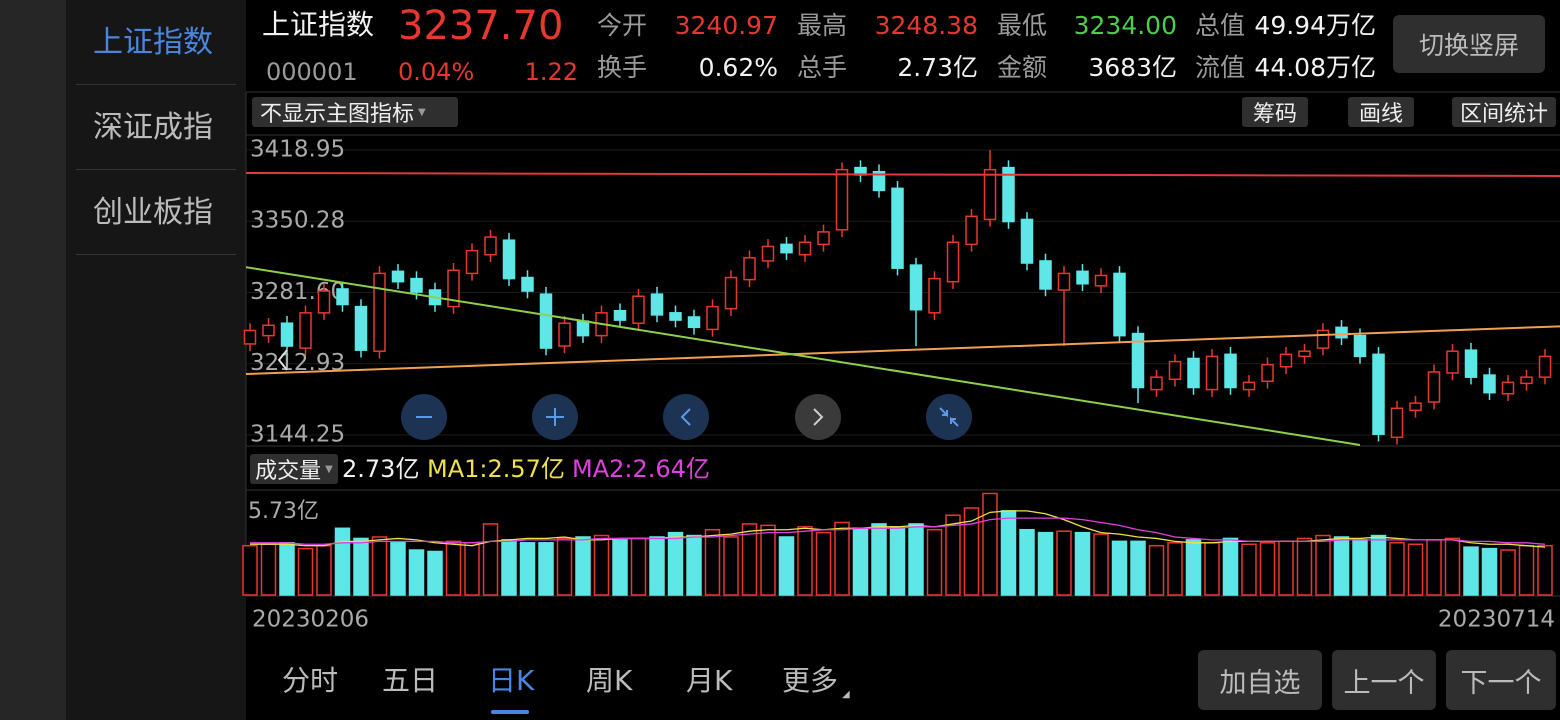 The height and width of the screenshot is (720, 1560). Describe the element at coordinates (381, 469) in the screenshot. I see `volume-current: 2.73亿` at that location.